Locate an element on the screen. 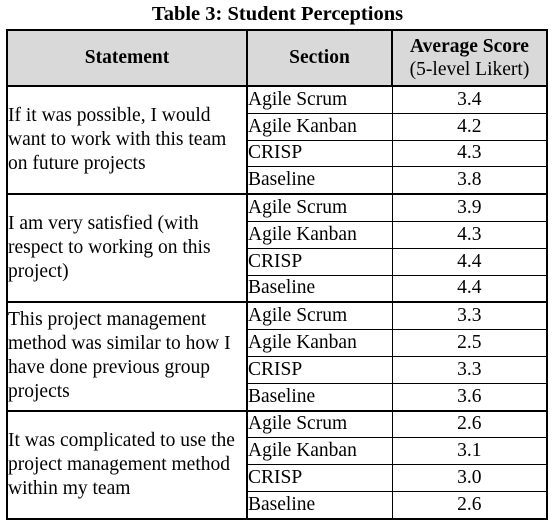 Image resolution: width=555 pixels, height=524 pixels. score-cell: 3.8 is located at coordinates (470, 181).